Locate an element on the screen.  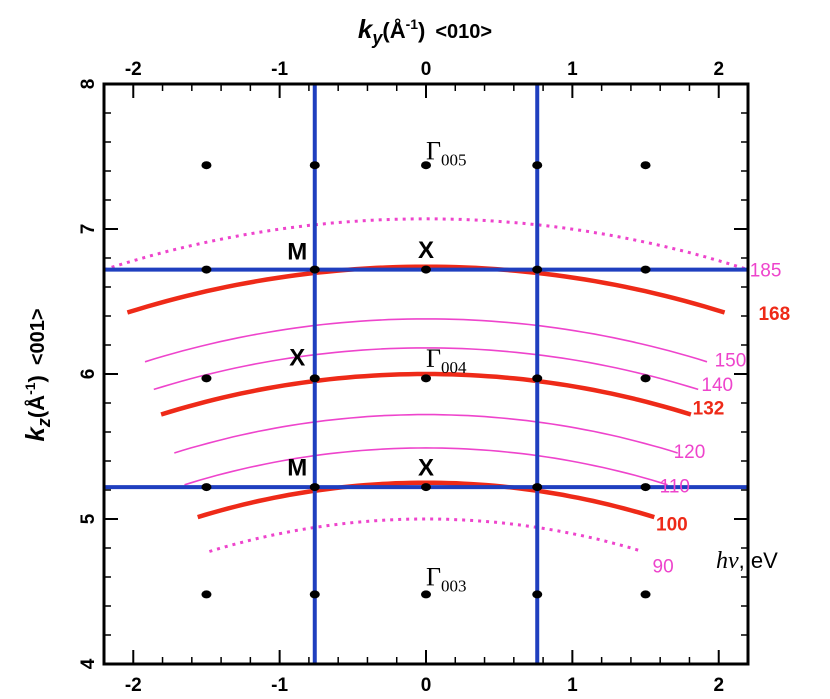
top-axis-title-k: k is located at coordinates (366, 29).